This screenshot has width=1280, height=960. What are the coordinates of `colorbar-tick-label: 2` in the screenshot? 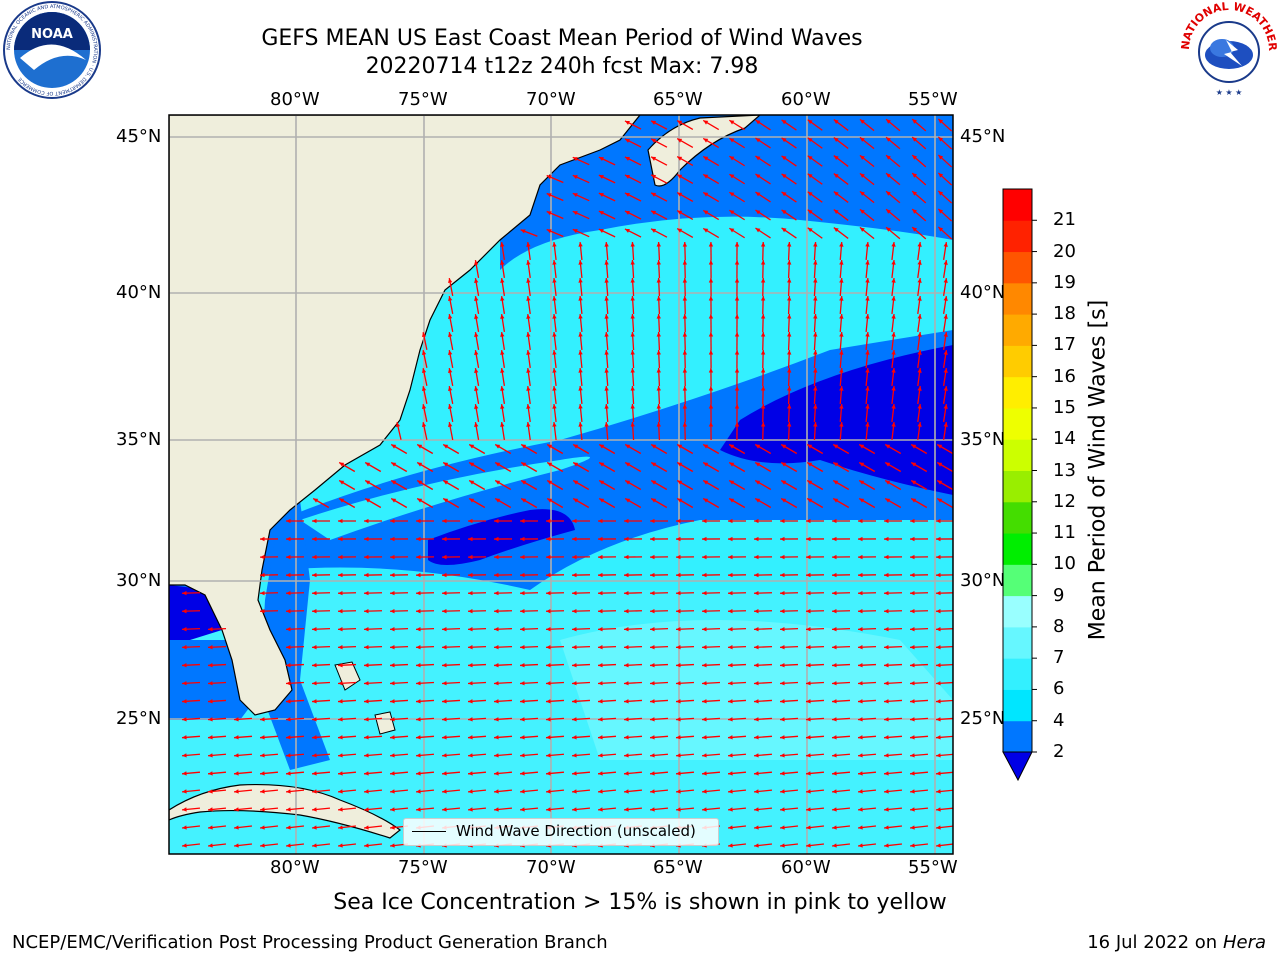 It's located at (1059, 751).